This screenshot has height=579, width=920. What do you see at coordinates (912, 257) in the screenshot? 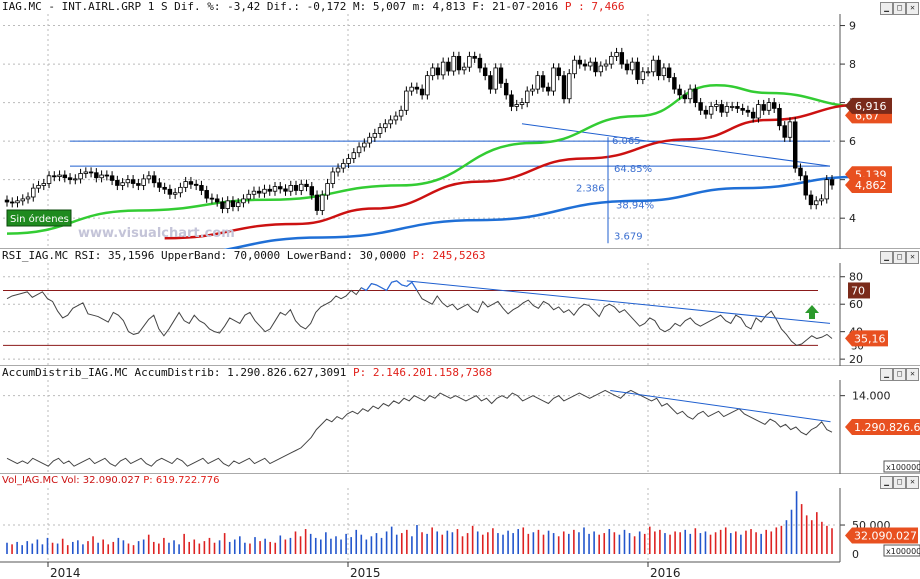
I see `rsi-close-button: ✕` at bounding box center [912, 257].